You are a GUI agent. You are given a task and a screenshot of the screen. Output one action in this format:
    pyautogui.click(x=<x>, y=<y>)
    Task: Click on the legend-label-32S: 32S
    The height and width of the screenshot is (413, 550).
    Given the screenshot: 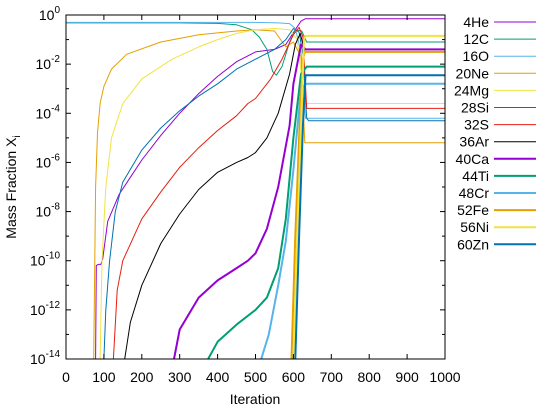 What is the action you would take?
    pyautogui.click(x=476, y=125)
    